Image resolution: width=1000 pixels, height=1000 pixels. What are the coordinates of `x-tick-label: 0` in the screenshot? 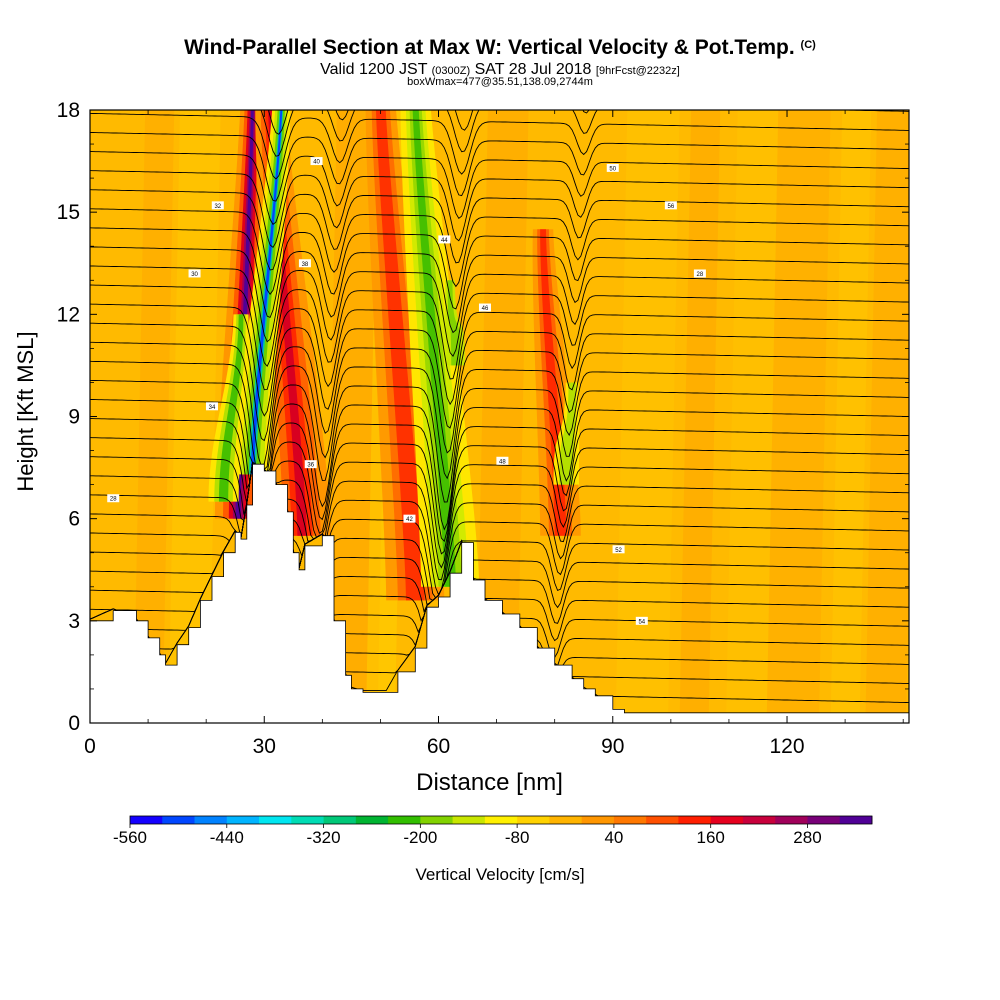 It's located at (90, 746).